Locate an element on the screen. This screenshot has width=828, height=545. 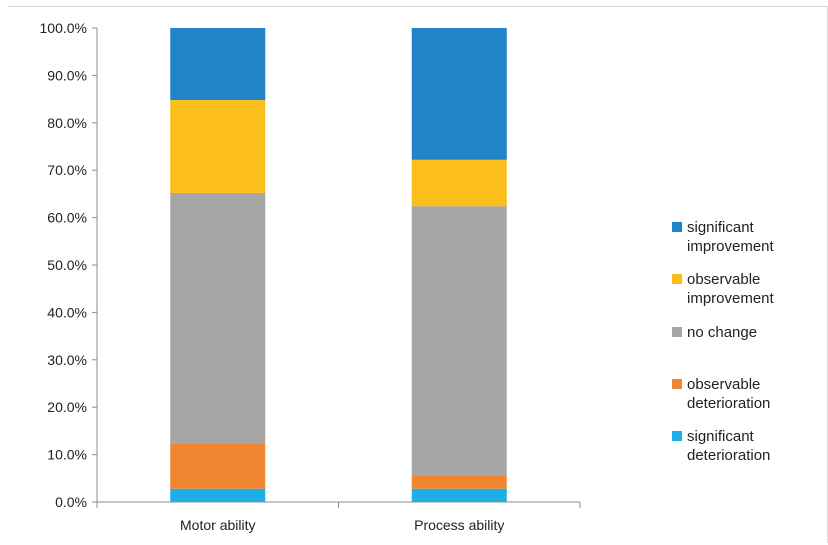
y-tick-label: 70.0% is located at coordinates (67, 170).